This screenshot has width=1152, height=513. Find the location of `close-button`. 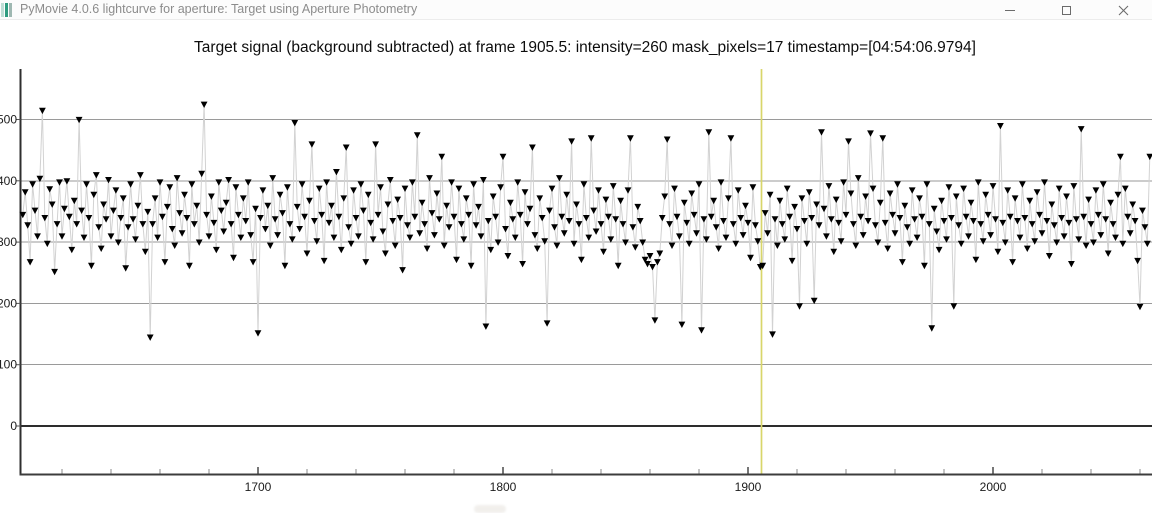

close-button is located at coordinates (1123, 10).